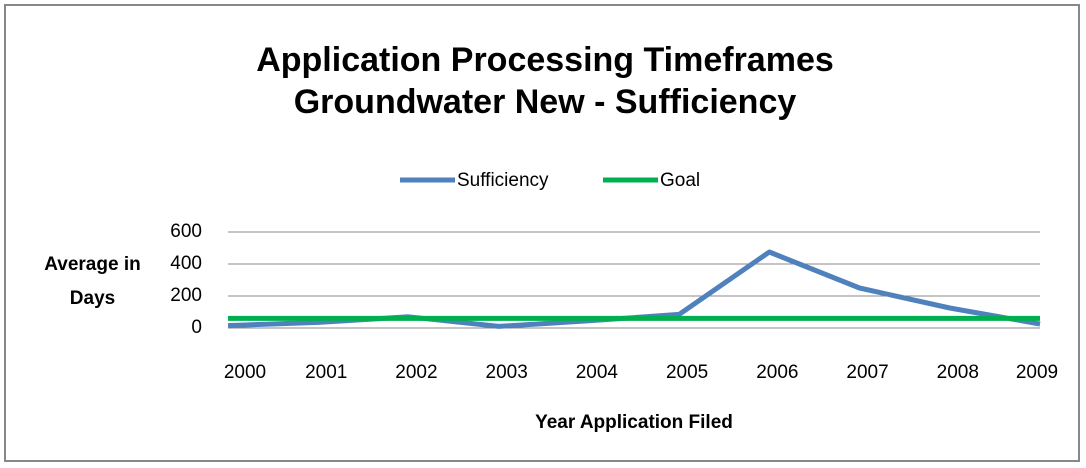 Image resolution: width=1086 pixels, height=468 pixels. What do you see at coordinates (245, 372) in the screenshot?
I see `x-tick-label: 2000` at bounding box center [245, 372].